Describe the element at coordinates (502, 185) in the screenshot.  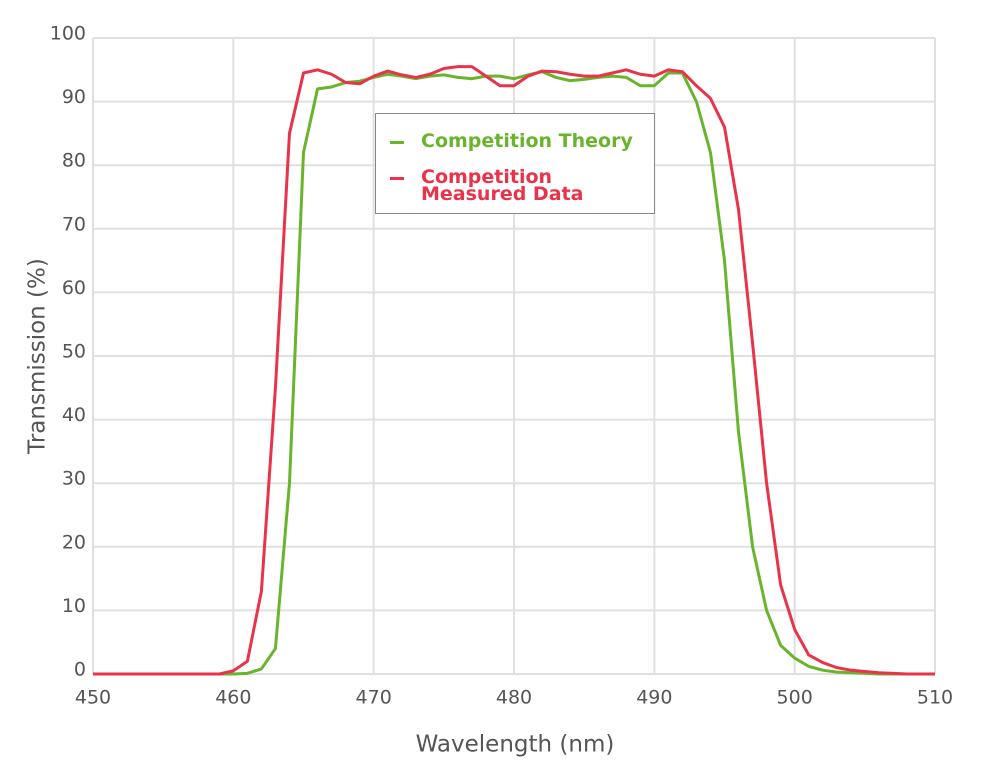
I see `legend-label: Competition Measured Data` at that location.